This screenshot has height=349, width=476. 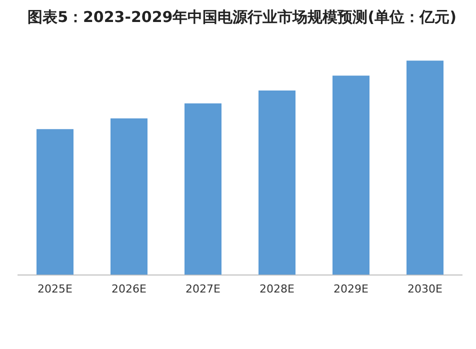 What do you see at coordinates (129, 289) in the screenshot?
I see `x-tick-label: 2026E` at bounding box center [129, 289].